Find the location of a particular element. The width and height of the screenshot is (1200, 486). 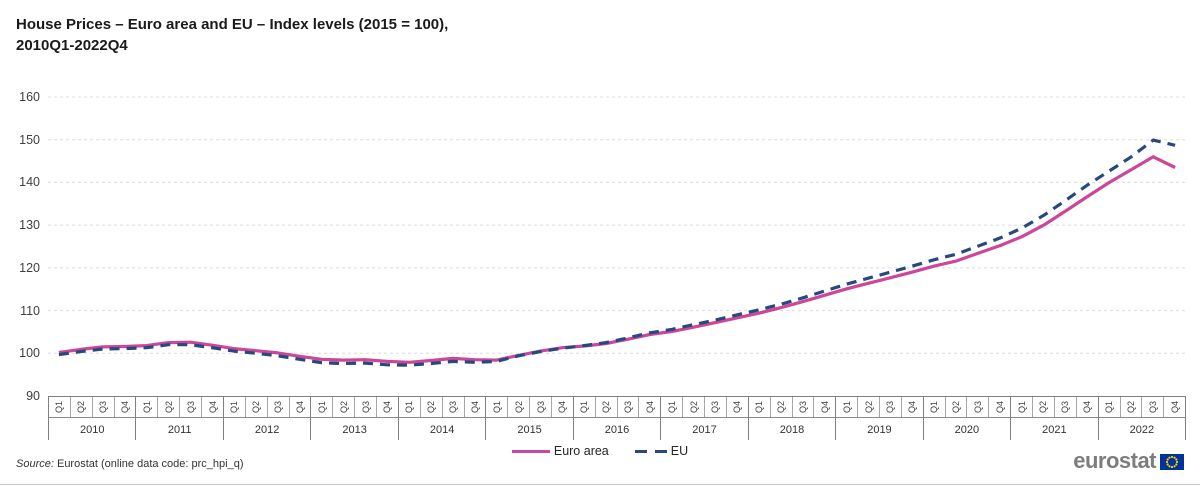

quarter-cell-2022-Q1: Q1 is located at coordinates (1110, 407).